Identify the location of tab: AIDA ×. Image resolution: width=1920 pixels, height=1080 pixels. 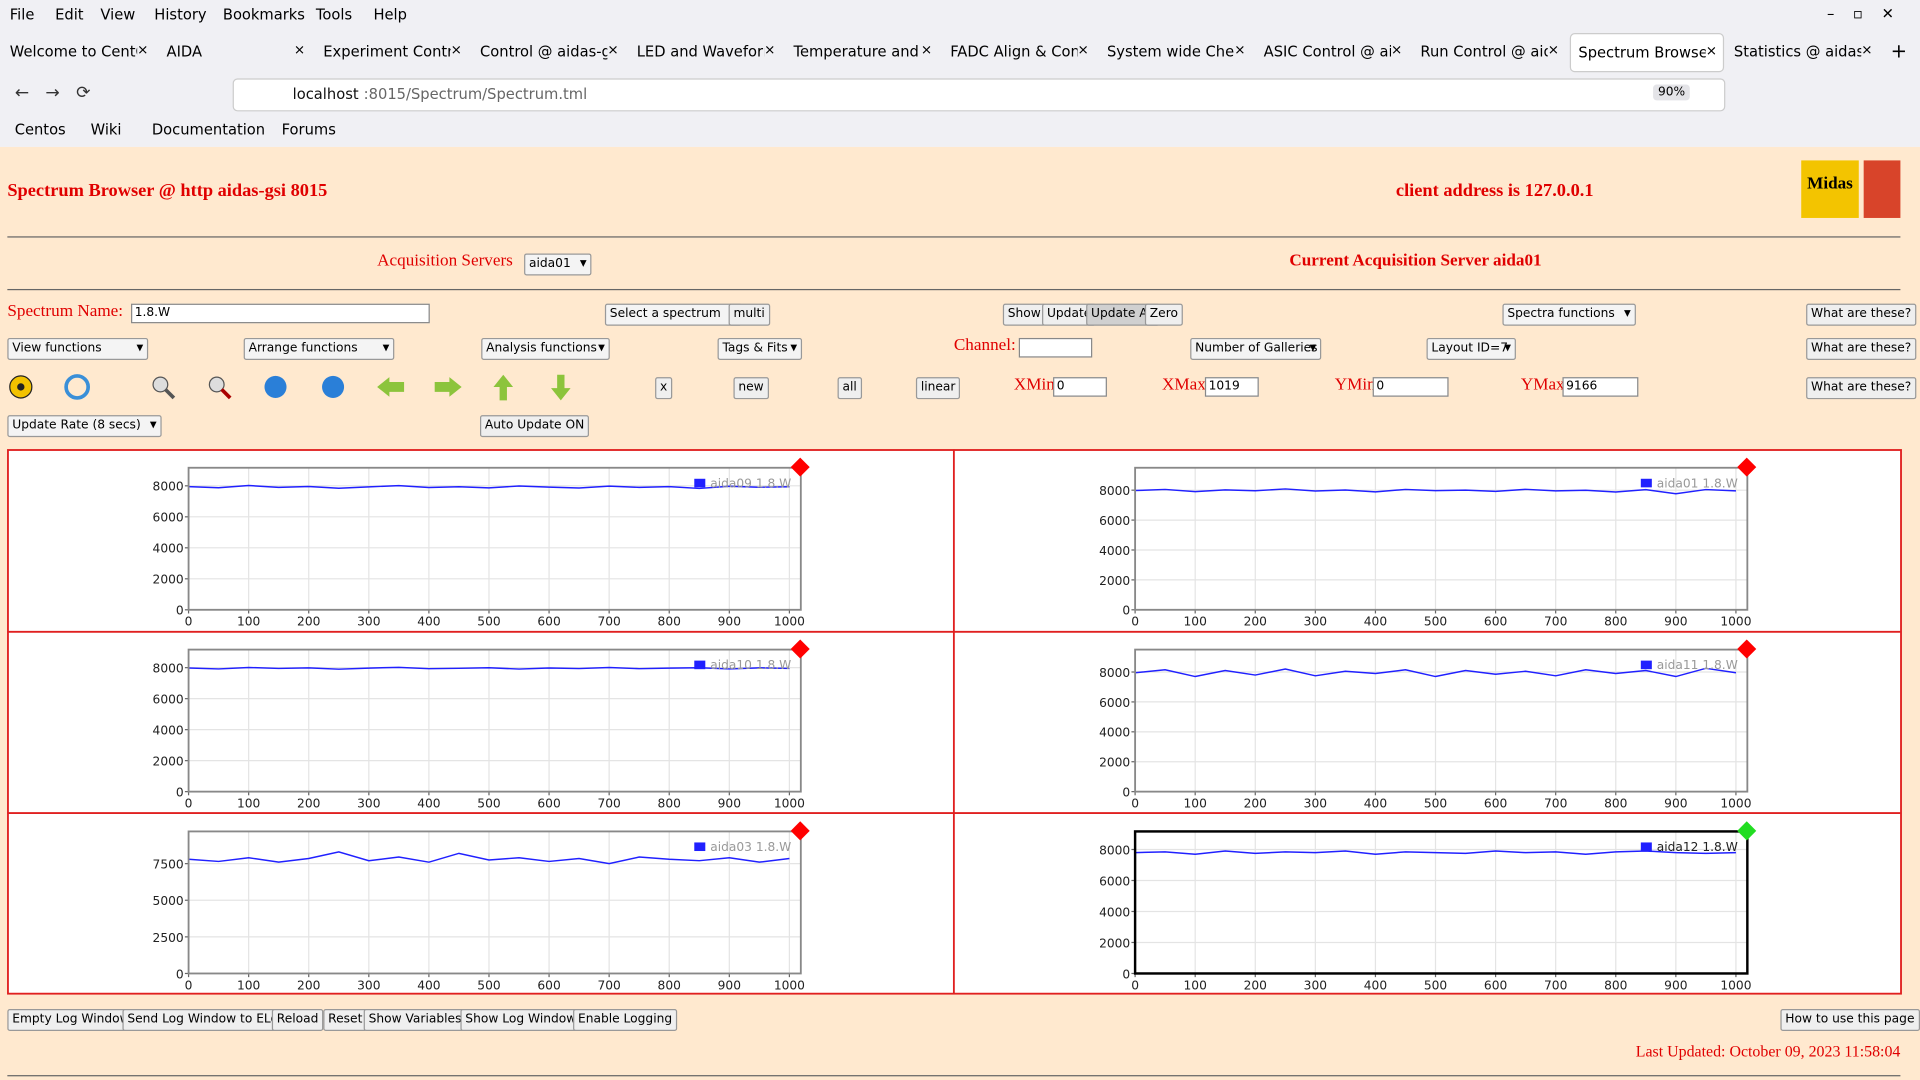
(235, 51).